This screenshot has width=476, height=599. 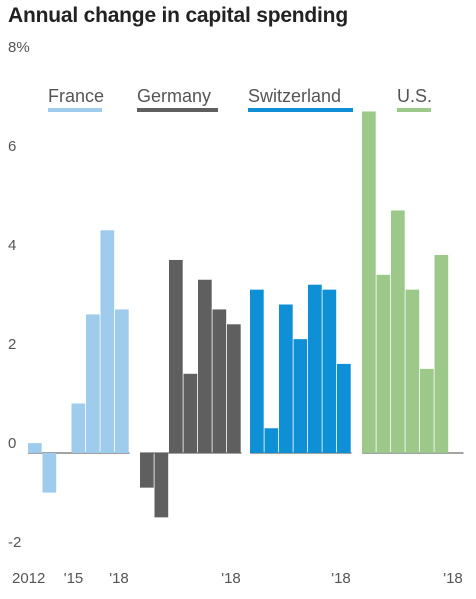 What do you see at coordinates (74, 578) in the screenshot?
I see `x-tick-label: '15` at bounding box center [74, 578].